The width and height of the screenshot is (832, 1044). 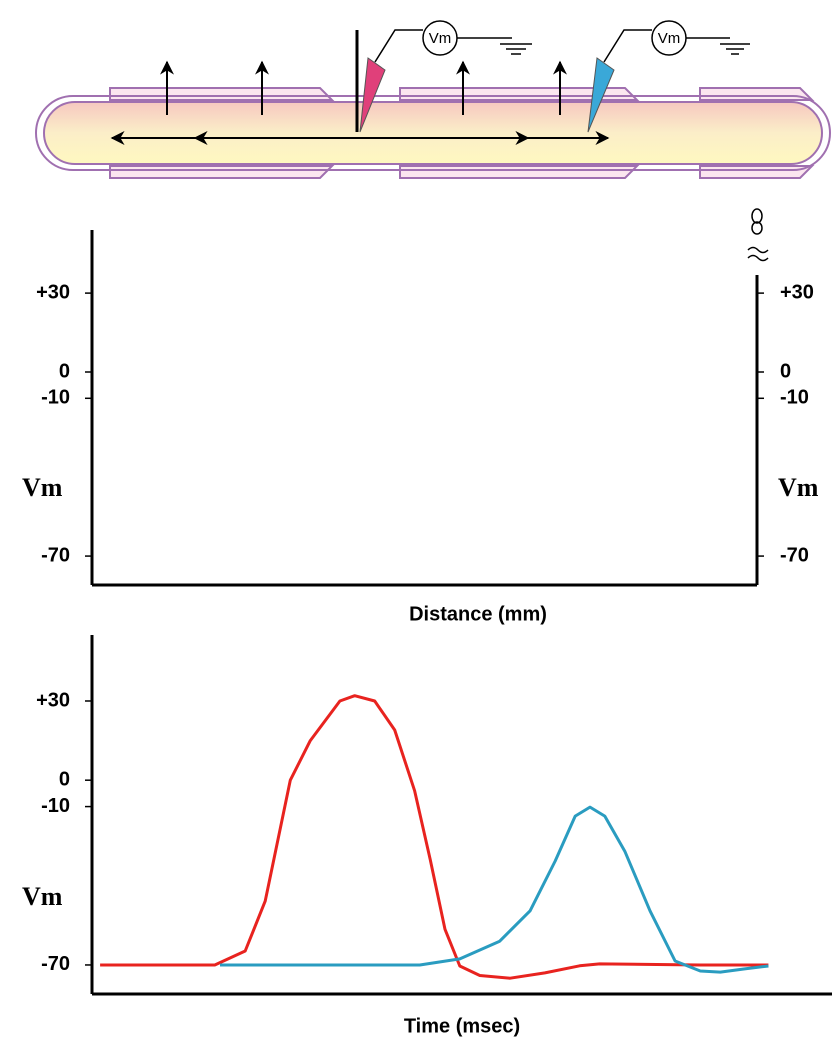 What do you see at coordinates (462, 94) in the screenshot?
I see `myelin-top` at bounding box center [462, 94].